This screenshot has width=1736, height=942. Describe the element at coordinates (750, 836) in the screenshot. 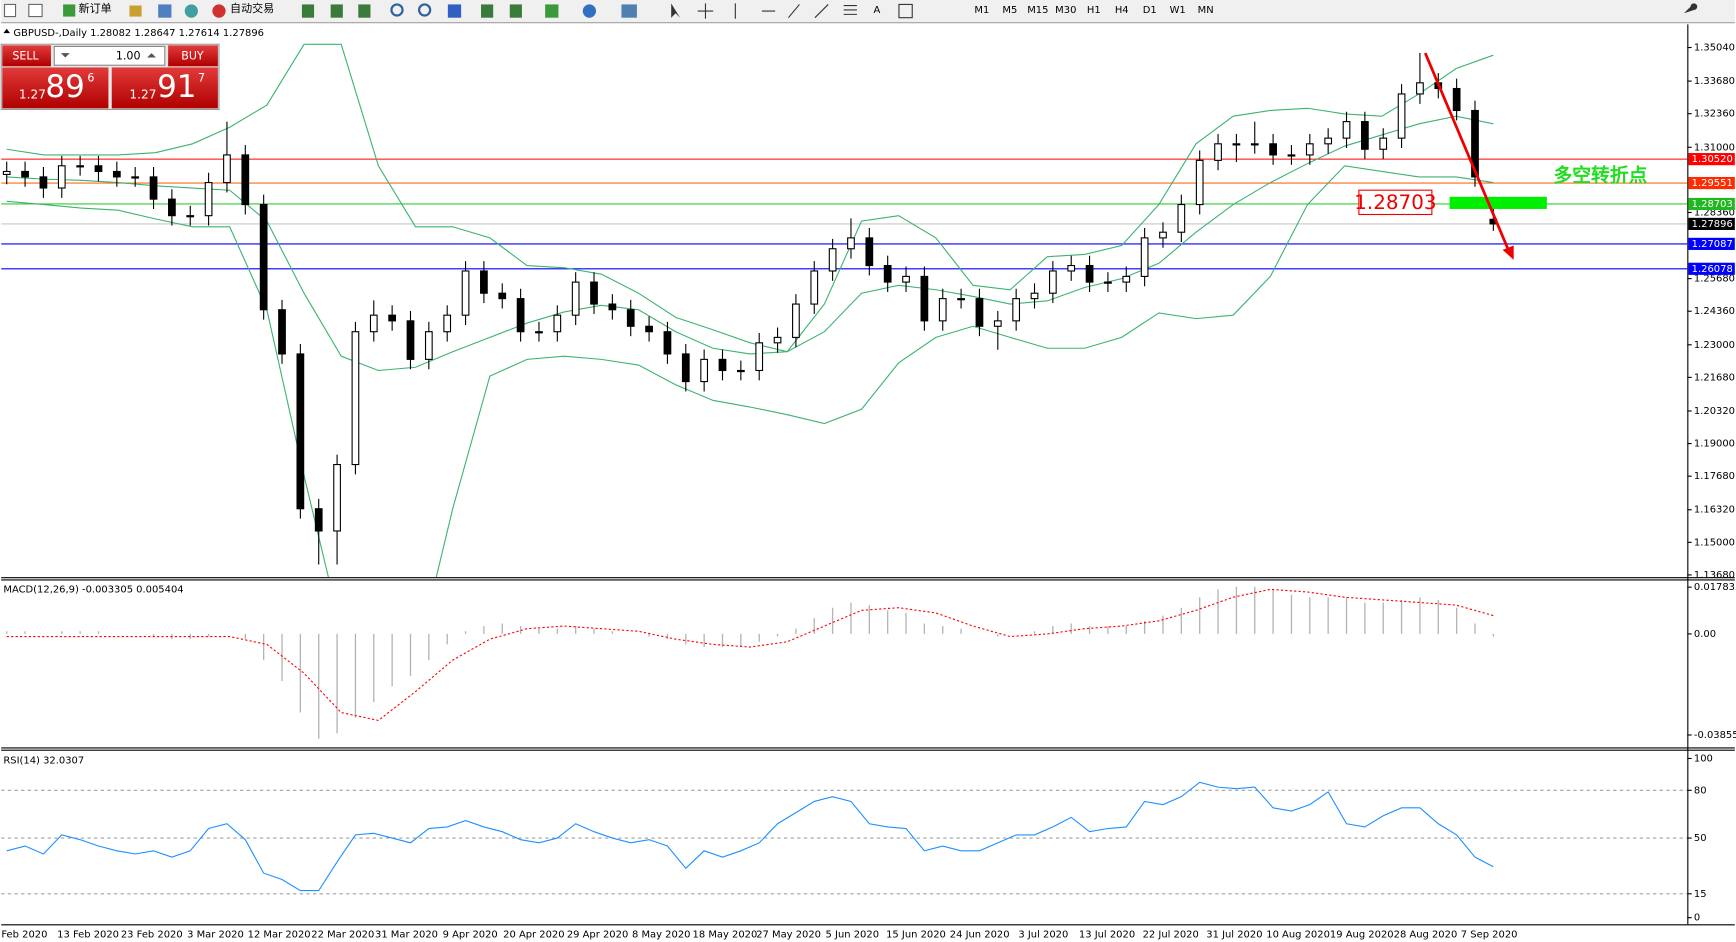

I see `rsi-line` at that location.